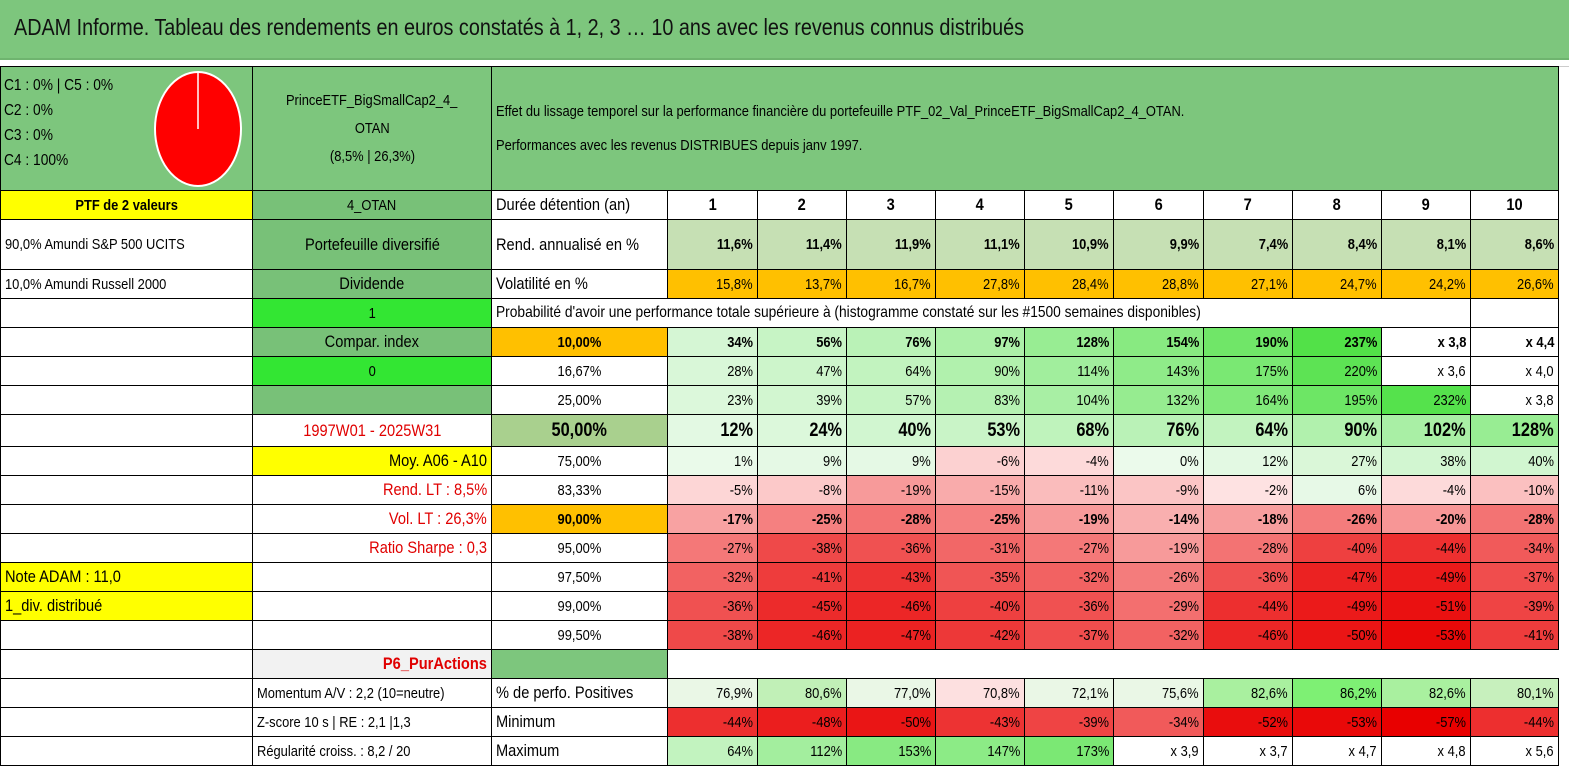  What do you see at coordinates (826, 606) in the screenshot?
I see `quantile-value-text: -45%` at bounding box center [826, 606].